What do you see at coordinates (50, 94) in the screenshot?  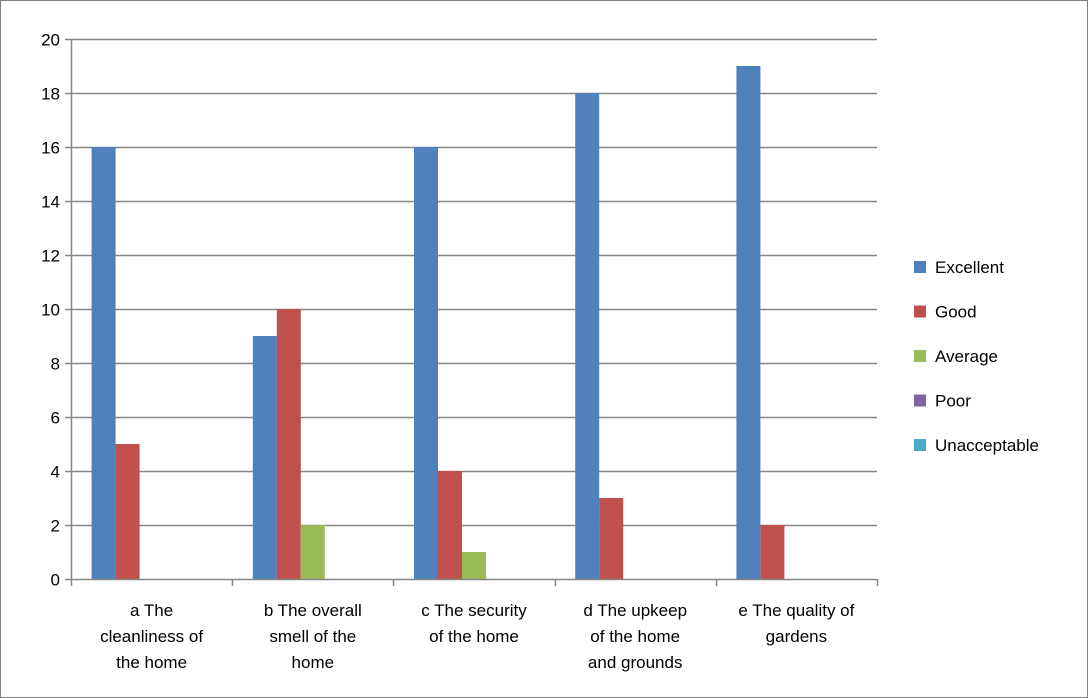 I see `y-tick-label: 18` at bounding box center [50, 94].